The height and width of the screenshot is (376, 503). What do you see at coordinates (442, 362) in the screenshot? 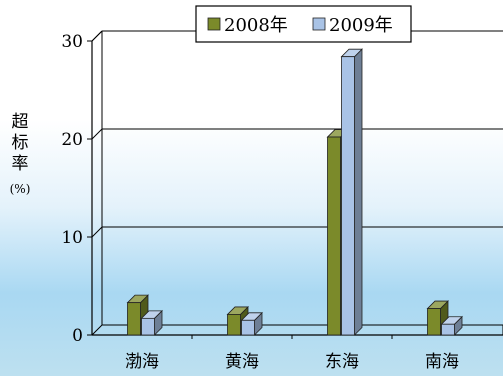
I see `x-category-label: 南海` at bounding box center [442, 362].